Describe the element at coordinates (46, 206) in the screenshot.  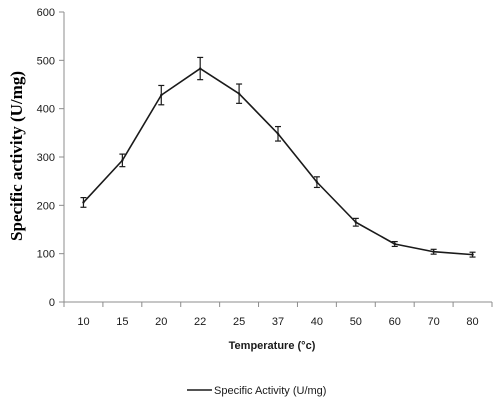
I see `y-tick-label: 200` at that location.